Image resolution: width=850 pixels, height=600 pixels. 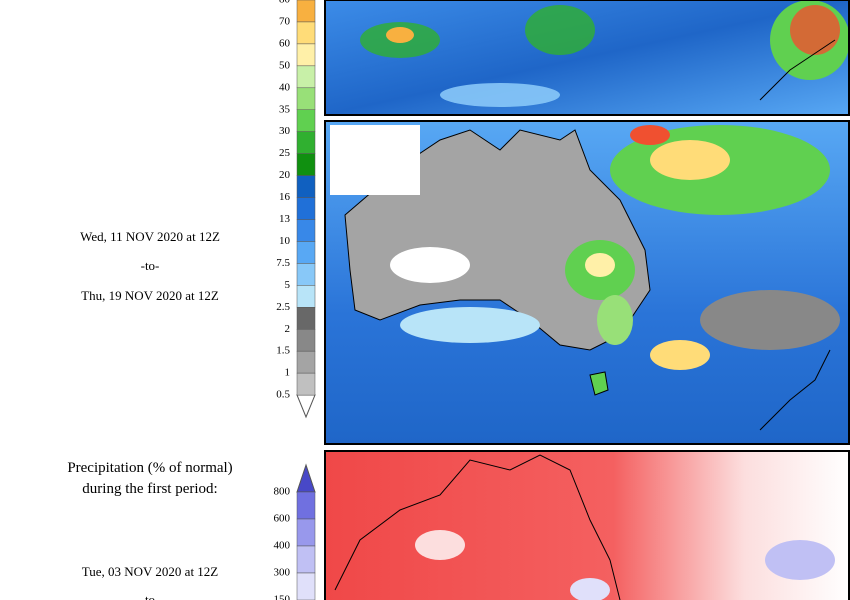 What do you see at coordinates (282, 519) in the screenshot?
I see `colorbar-label: 600` at bounding box center [282, 519].